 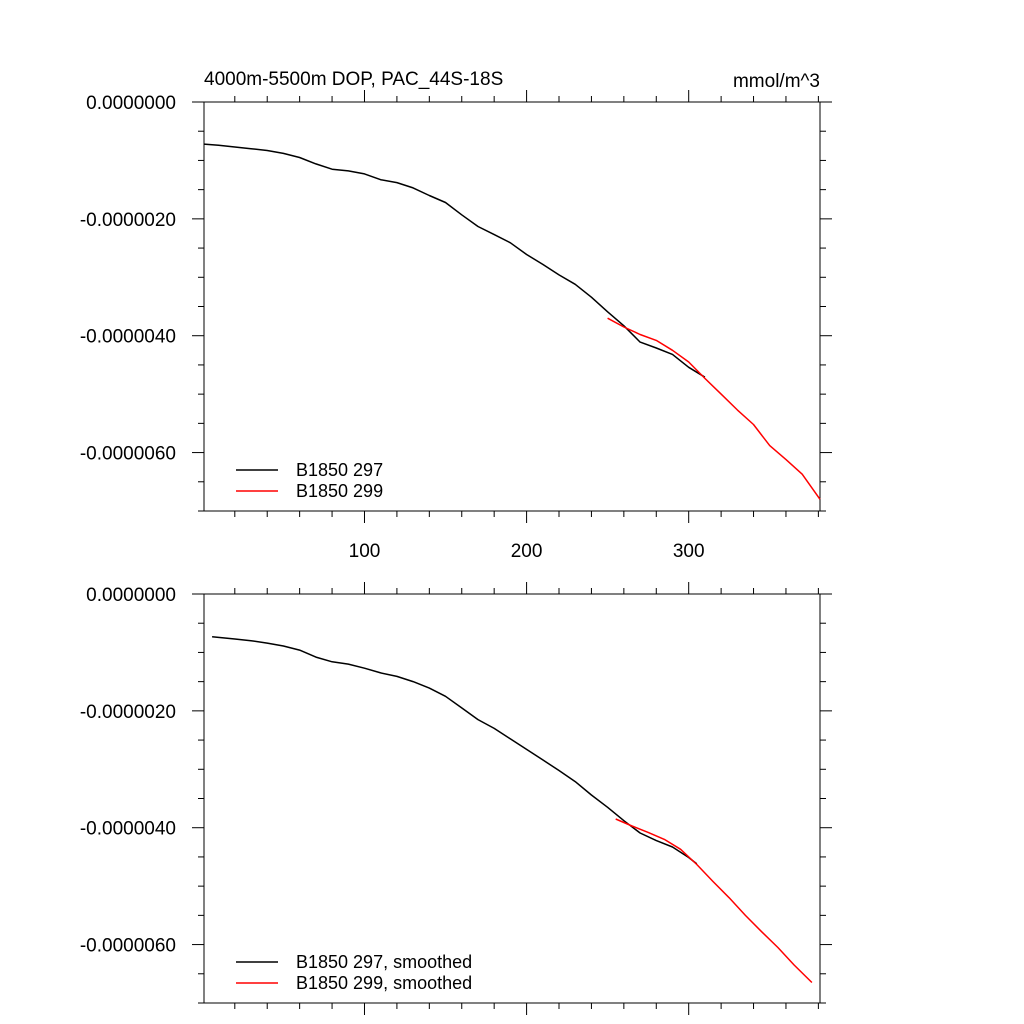 What do you see at coordinates (384, 962) in the screenshot?
I see `legend-entry: B1850 297, smoothed` at bounding box center [384, 962].